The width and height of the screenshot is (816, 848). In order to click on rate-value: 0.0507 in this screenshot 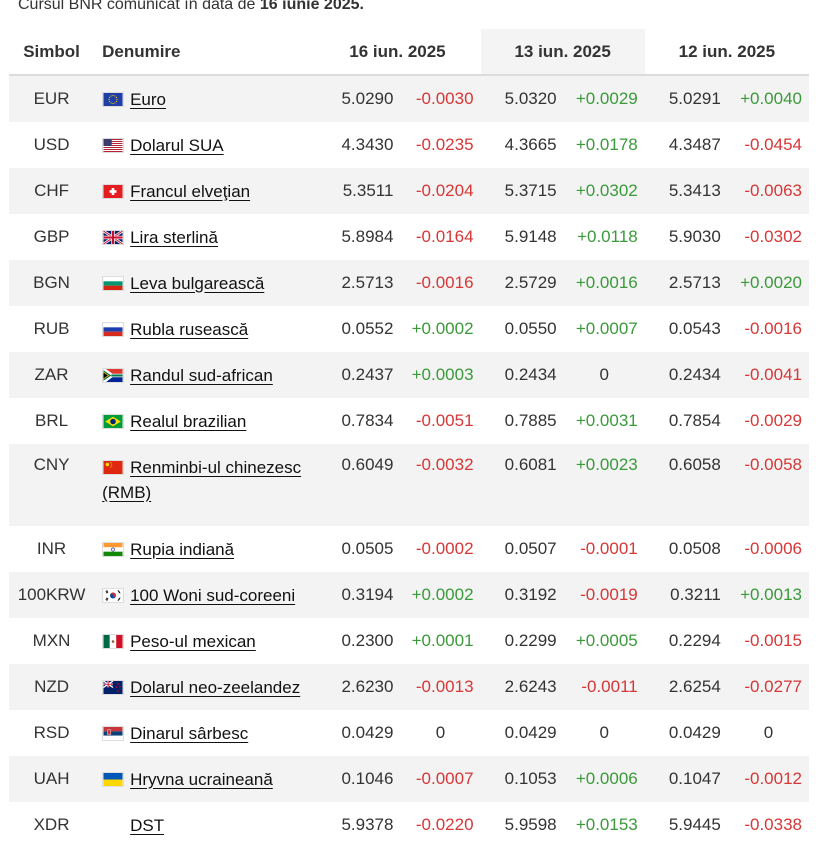, I will do `click(522, 549)`.